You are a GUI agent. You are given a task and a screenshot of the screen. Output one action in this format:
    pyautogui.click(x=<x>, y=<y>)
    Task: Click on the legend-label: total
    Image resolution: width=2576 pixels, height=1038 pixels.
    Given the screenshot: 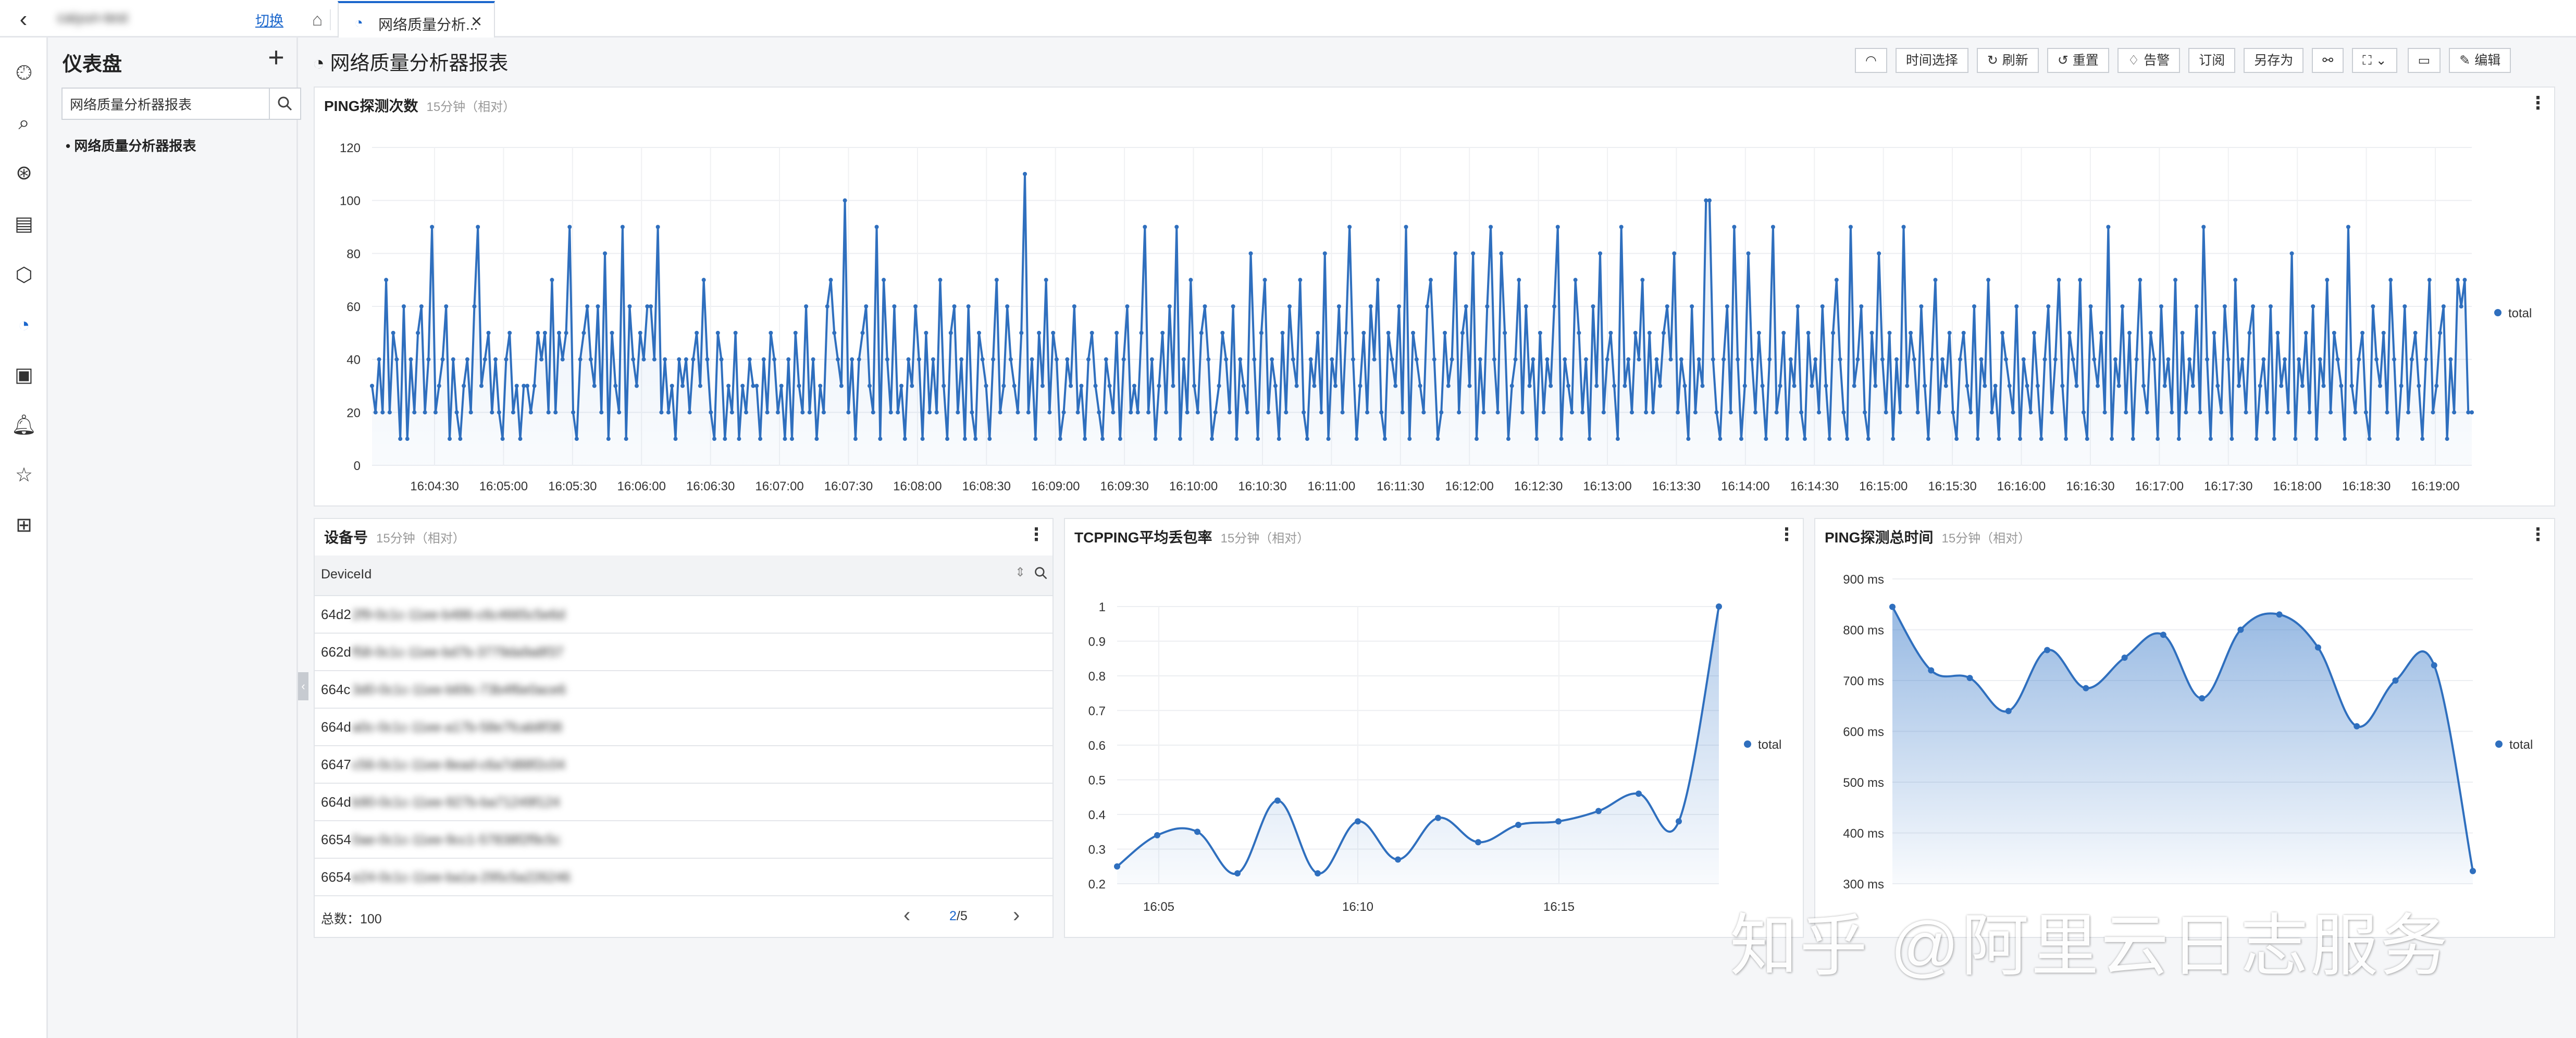 What is the action you would take?
    pyautogui.click(x=1769, y=745)
    